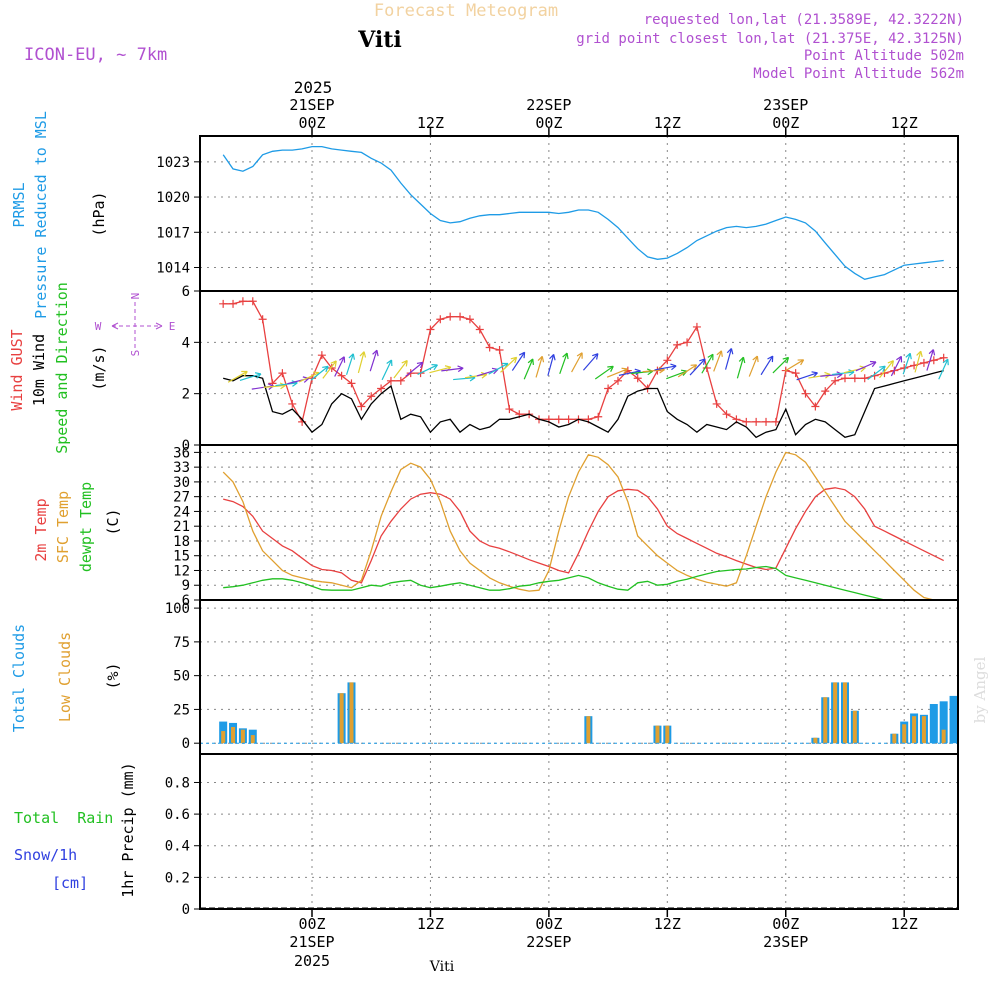 The height and width of the screenshot is (1000, 1000). What do you see at coordinates (583, 535) in the screenshot?
I see `series-line-2m-temp` at bounding box center [583, 535].